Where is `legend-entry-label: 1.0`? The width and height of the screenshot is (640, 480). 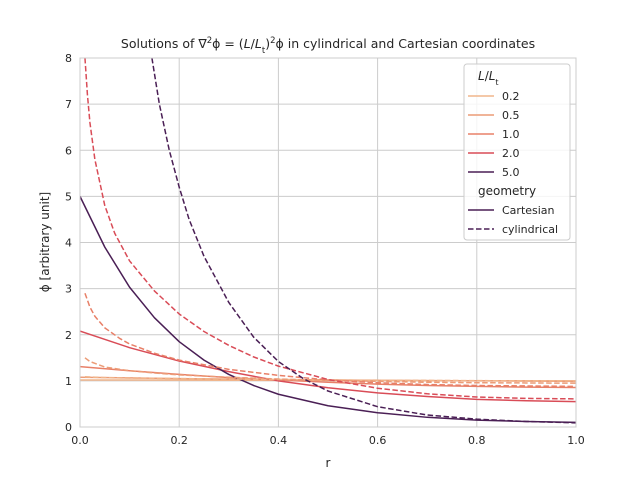 legend-entry-label: 1.0 is located at coordinates (511, 134).